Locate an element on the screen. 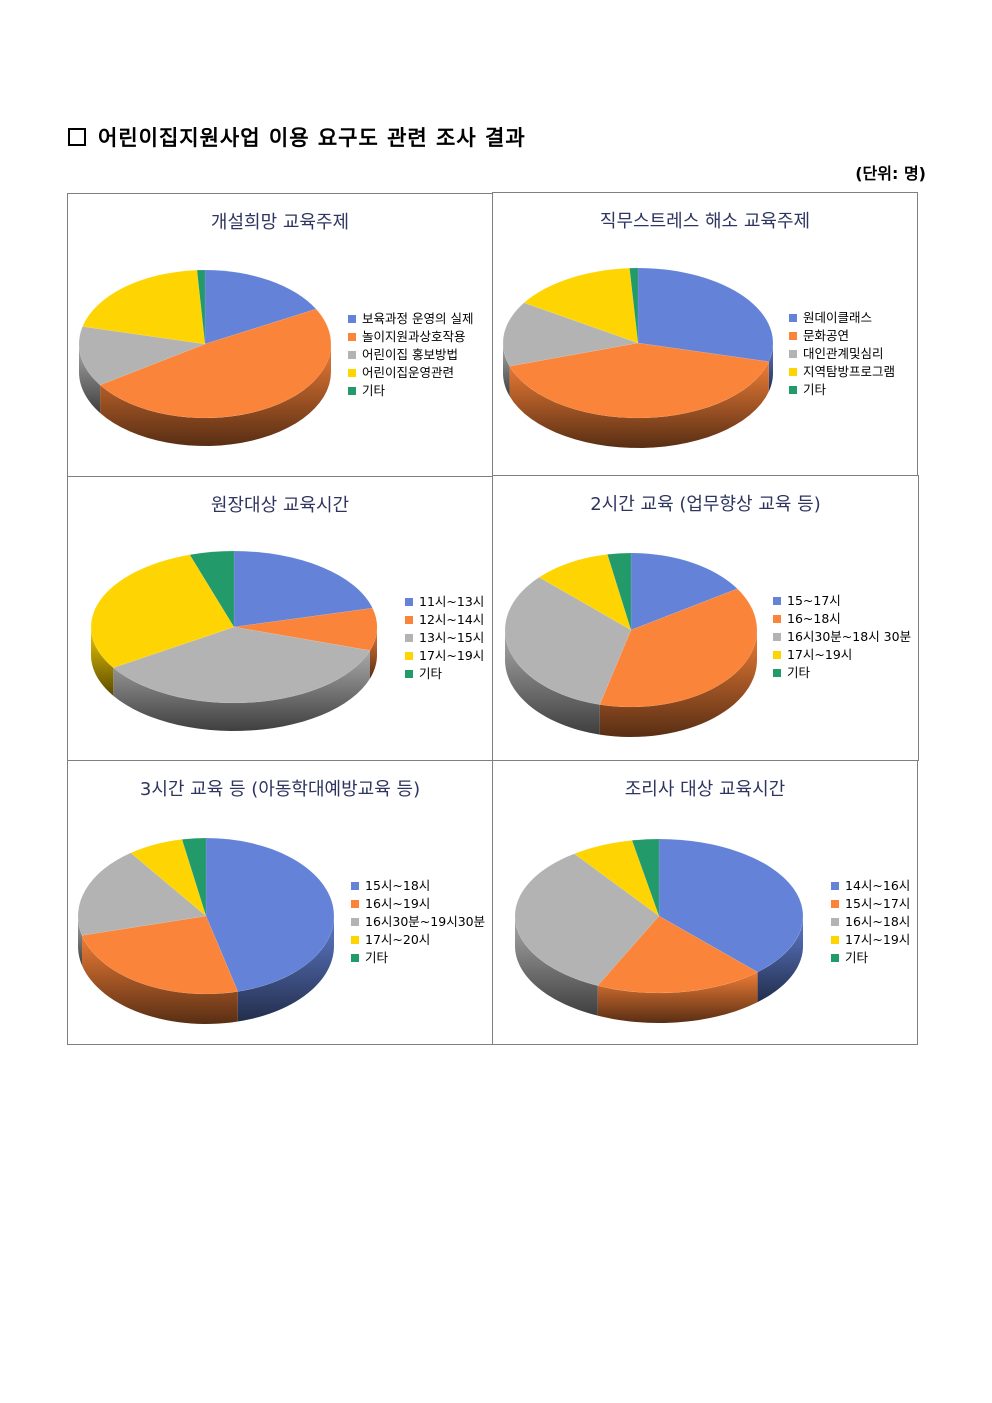  legend-label: 어린이집운영관련 is located at coordinates (408, 372).